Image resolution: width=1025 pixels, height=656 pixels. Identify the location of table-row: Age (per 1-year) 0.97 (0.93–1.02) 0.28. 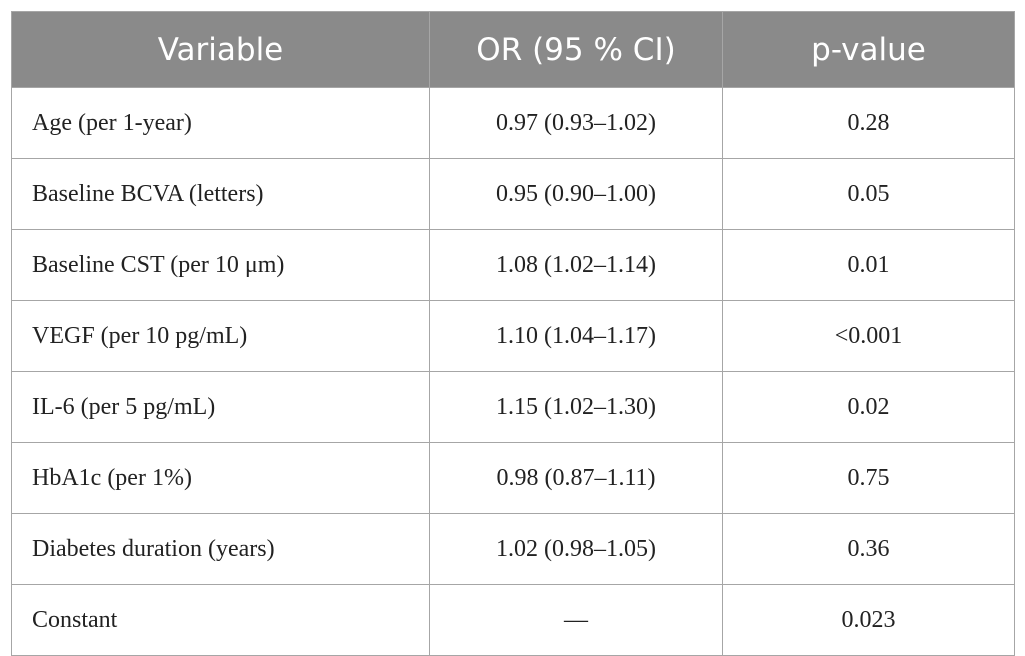
(513, 123).